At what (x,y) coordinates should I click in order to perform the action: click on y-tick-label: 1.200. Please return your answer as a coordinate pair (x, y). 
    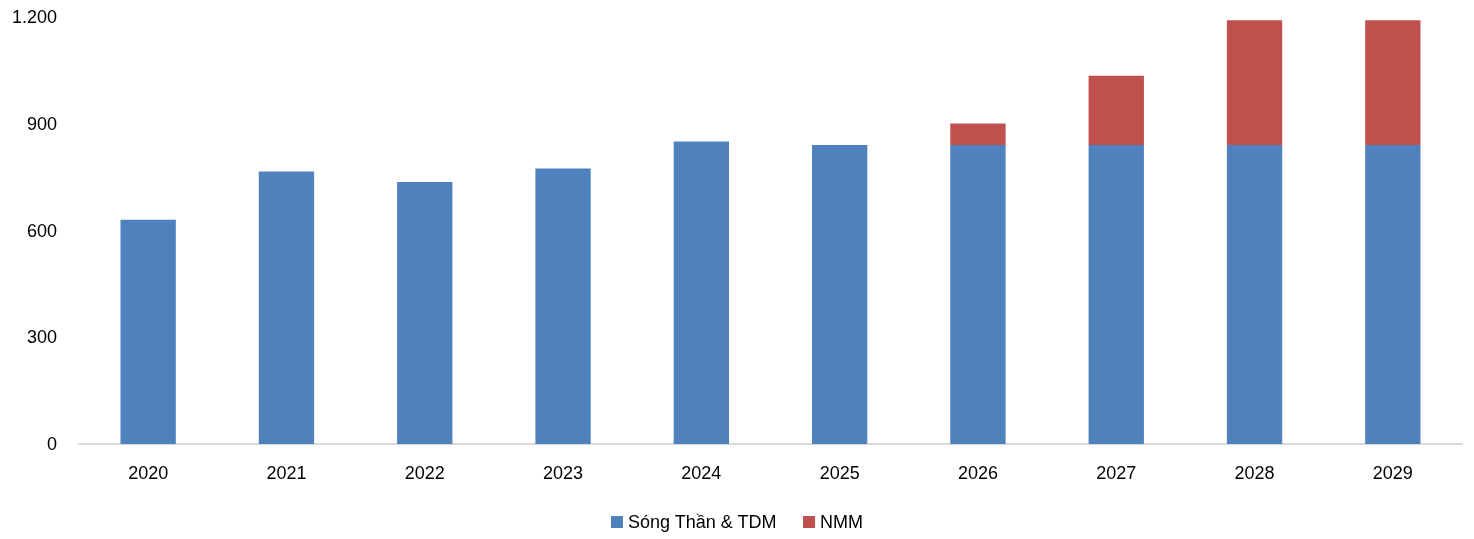
    Looking at the image, I should click on (34, 17).